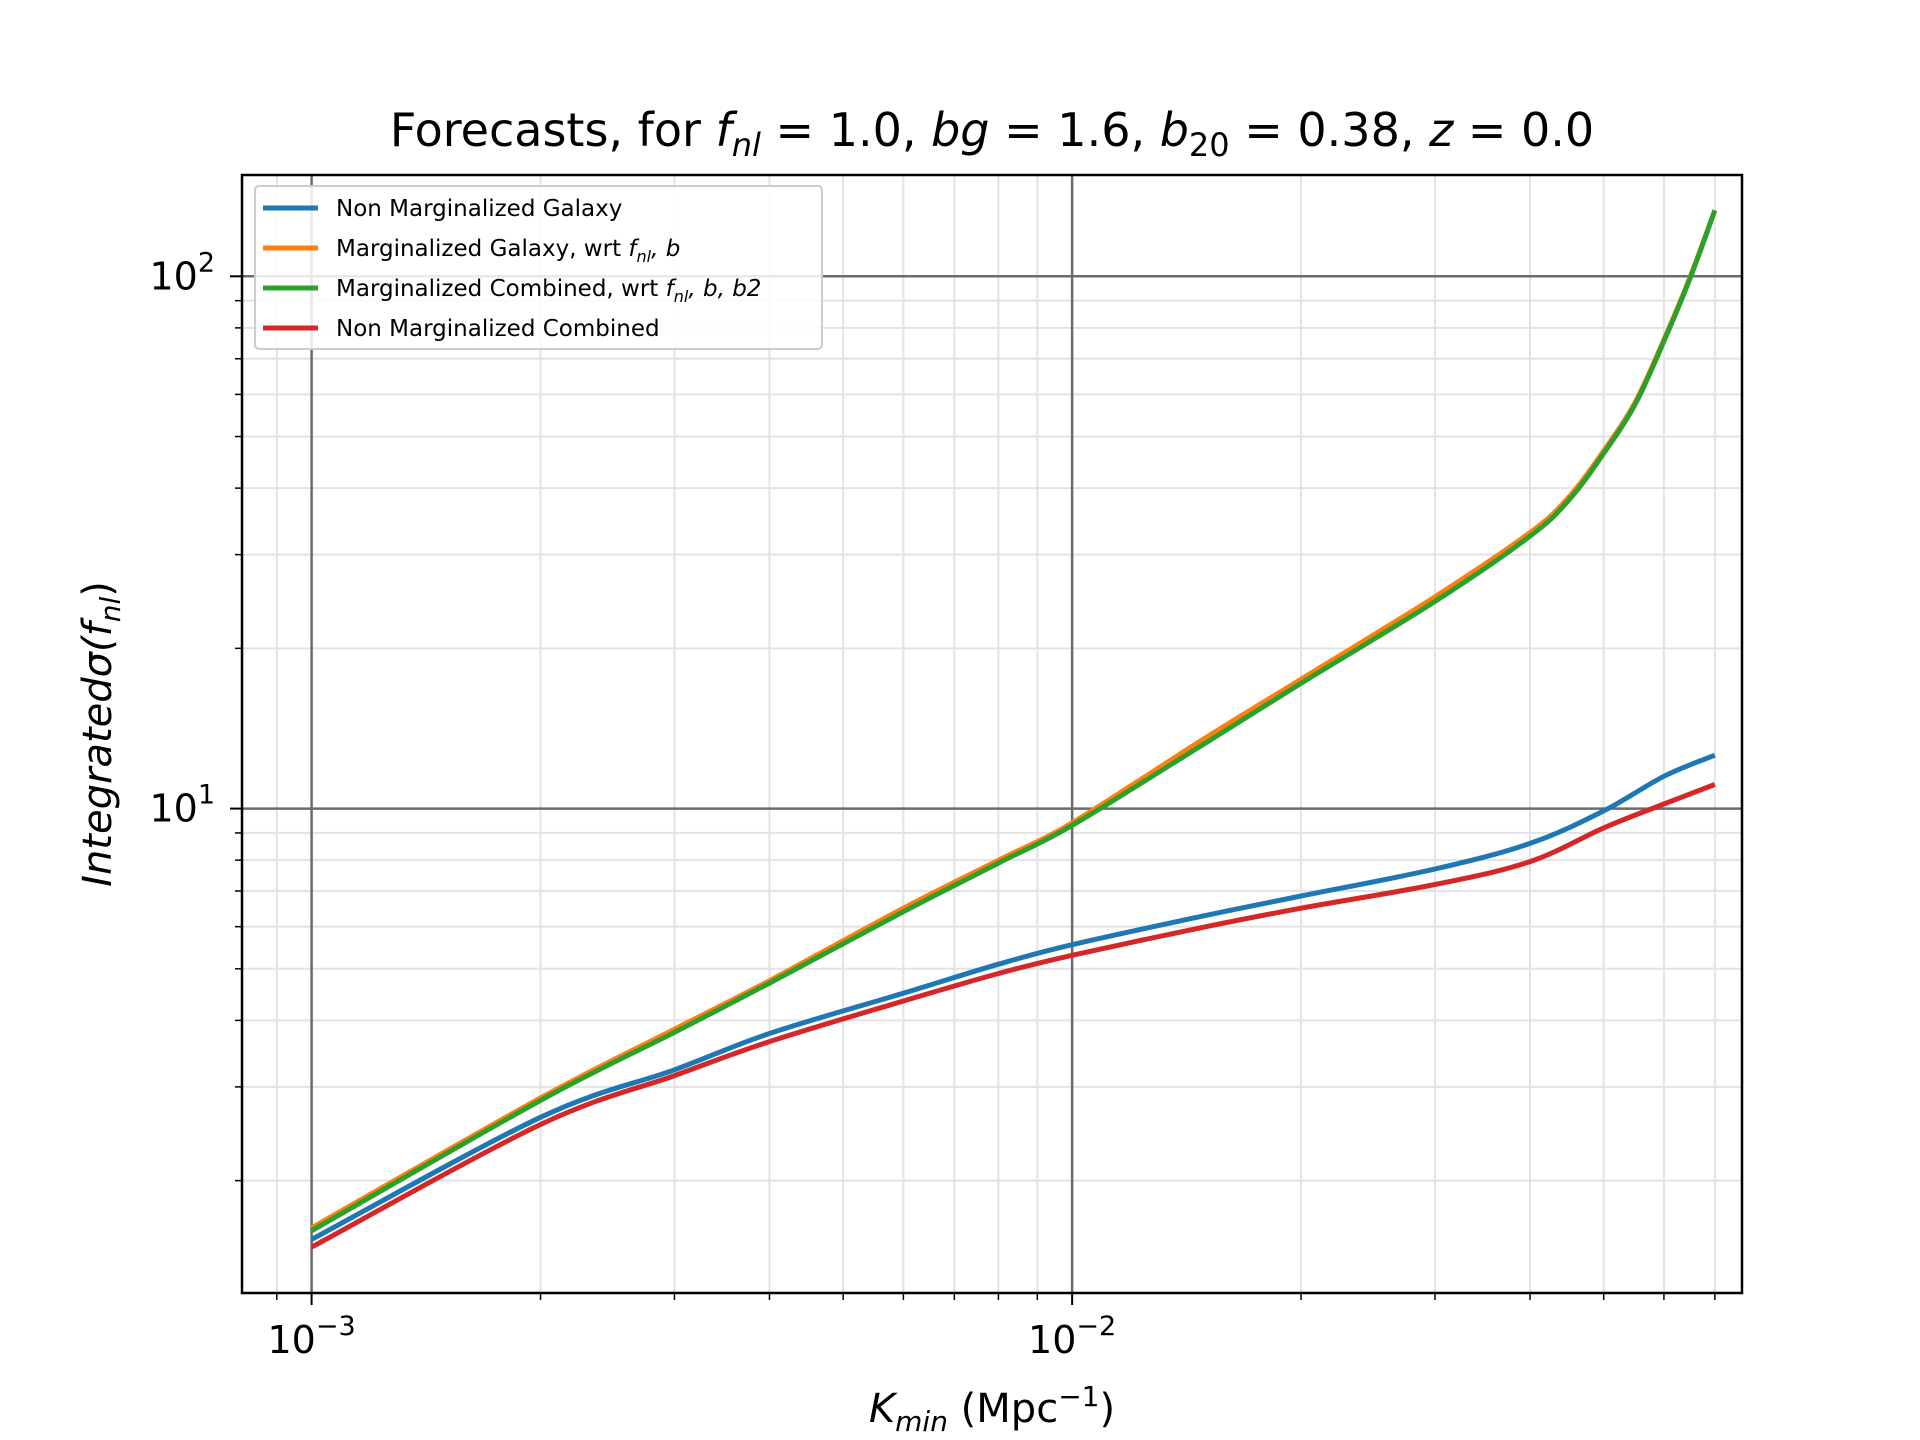 This screenshot has width=1920, height=1440. What do you see at coordinates (508, 251) in the screenshot?
I see `legend-label: Marginalized Galaxy, wrt fnl, b` at bounding box center [508, 251].